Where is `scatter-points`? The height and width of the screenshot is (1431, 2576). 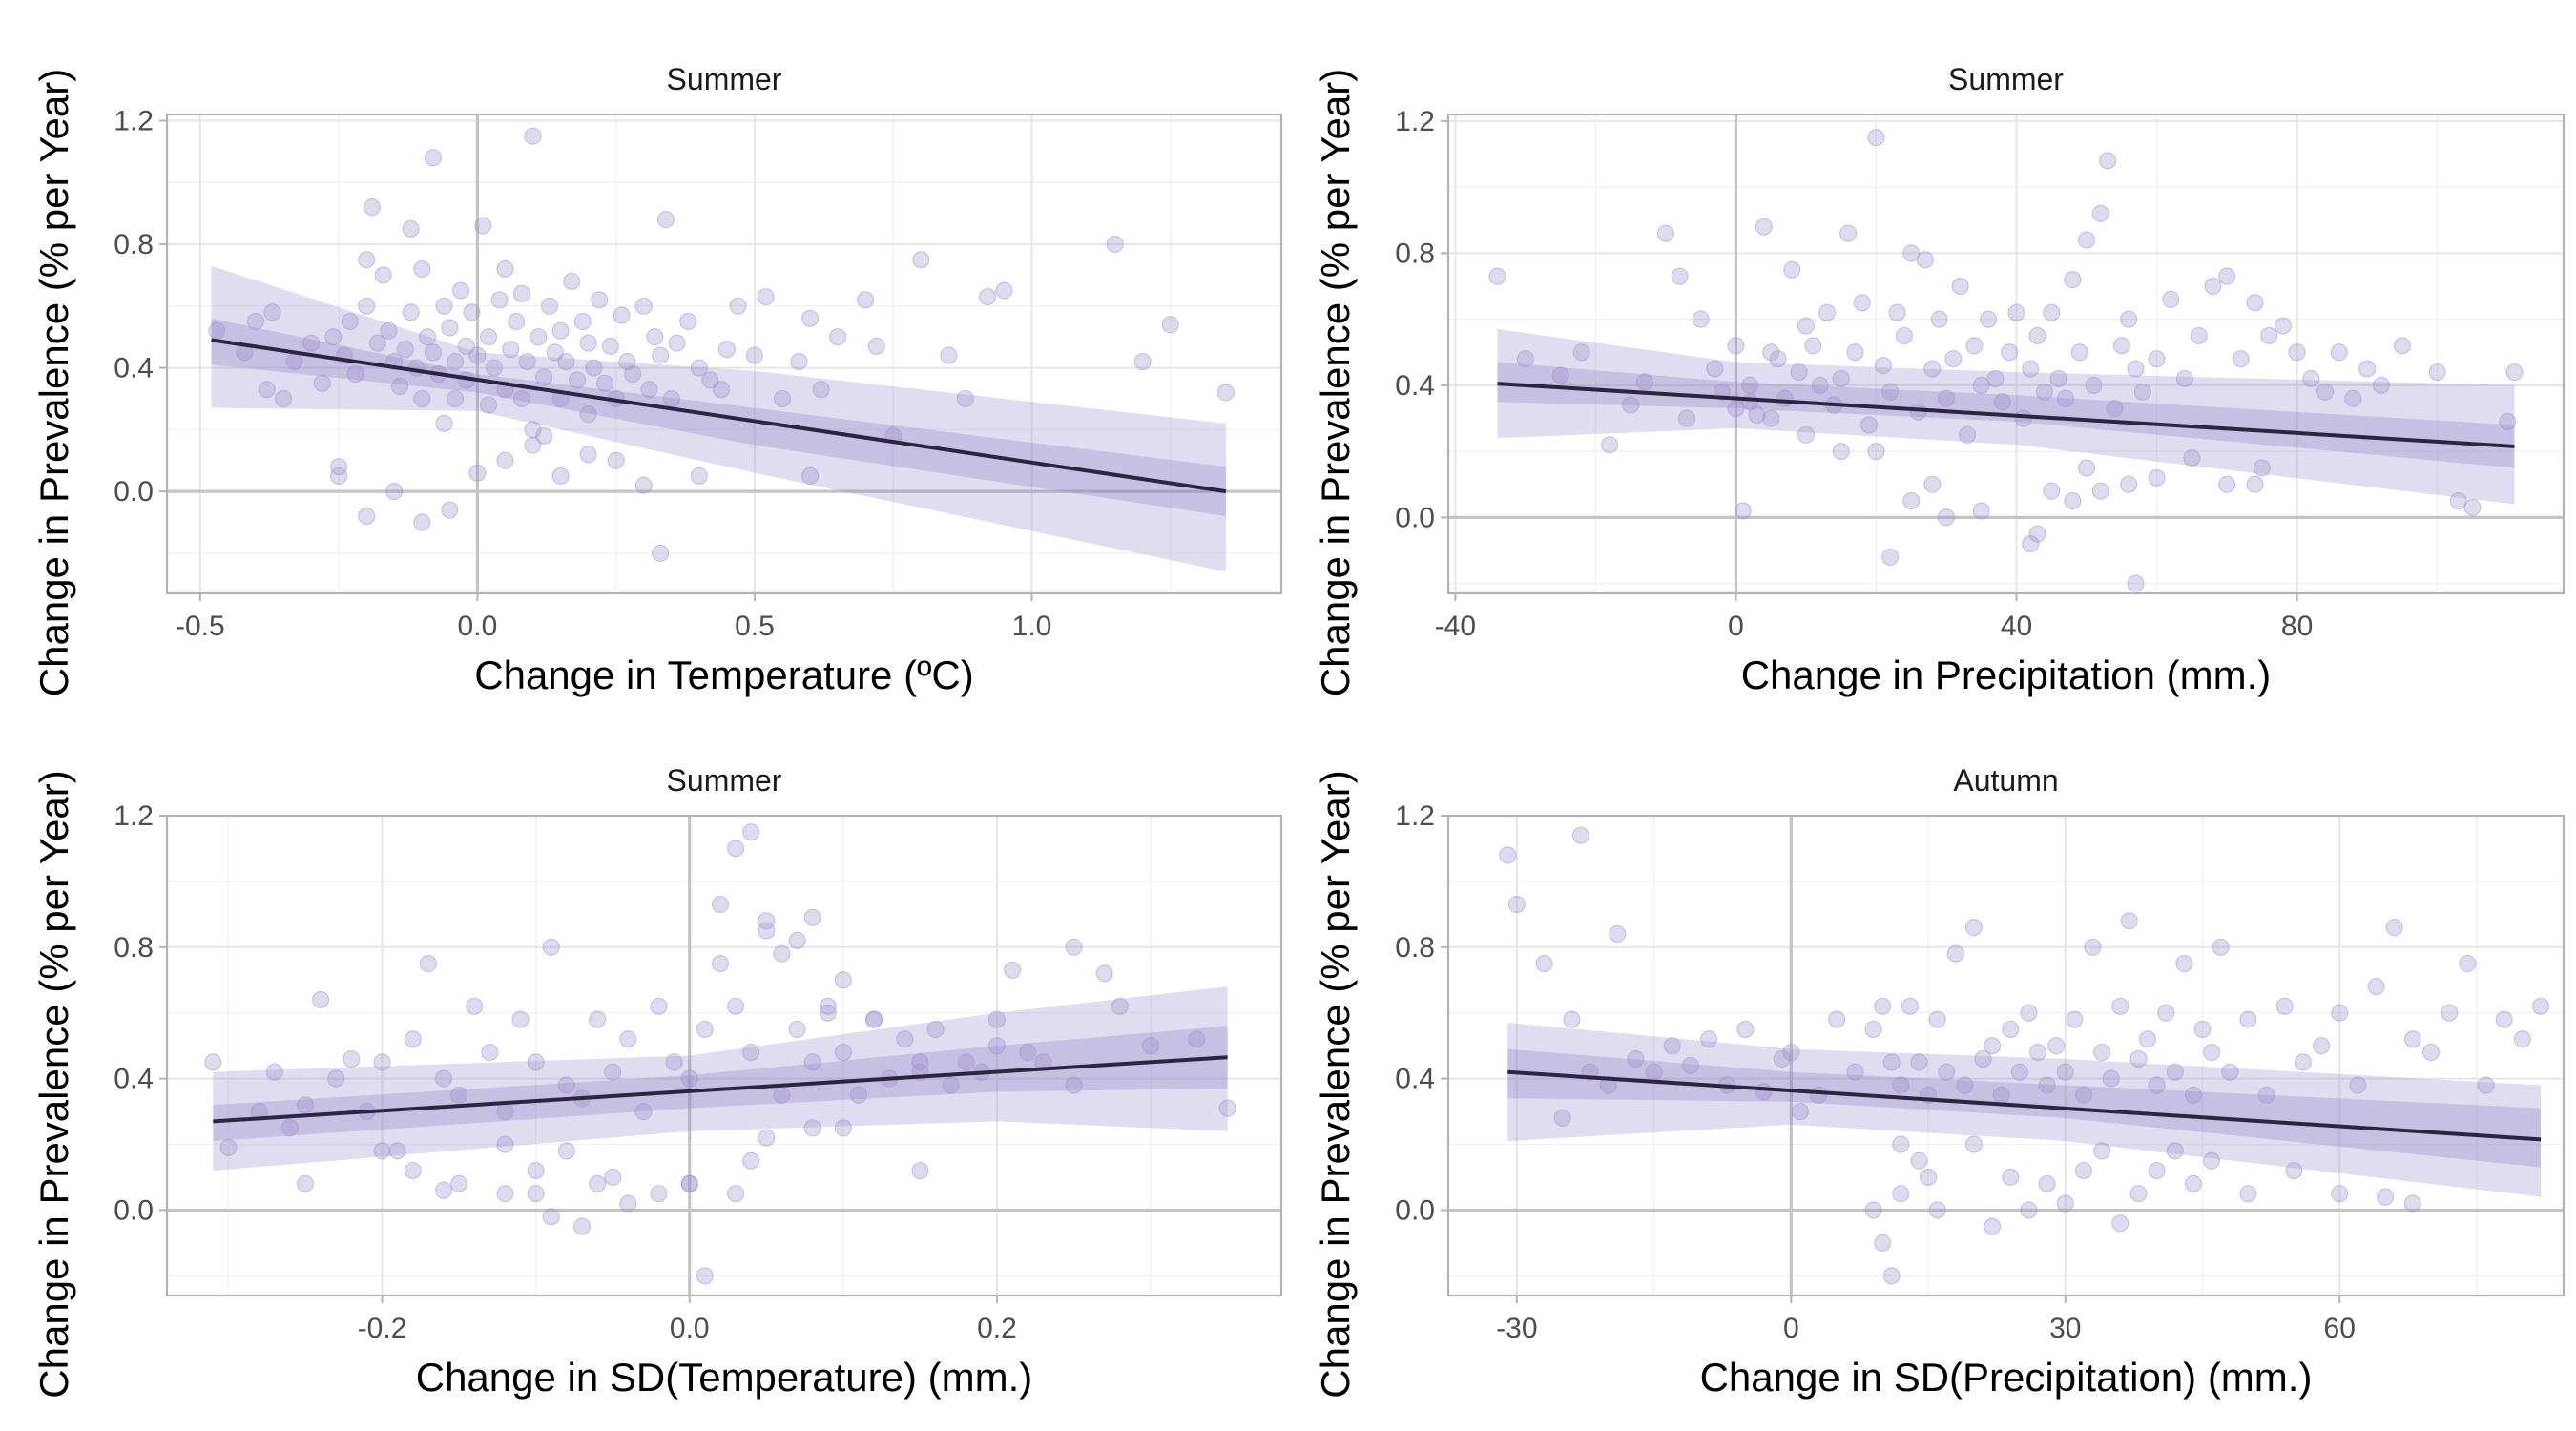
scatter-points is located at coordinates (721, 344).